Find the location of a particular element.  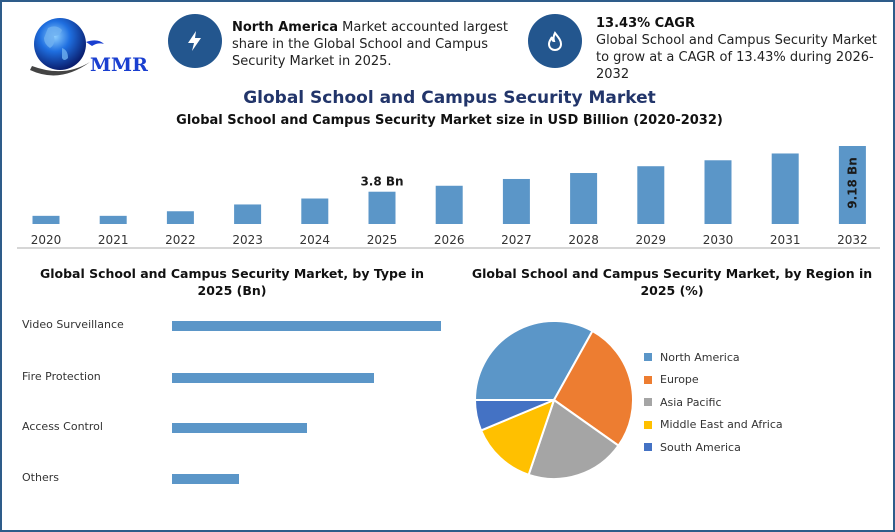

bar-2020 is located at coordinates (46, 219).